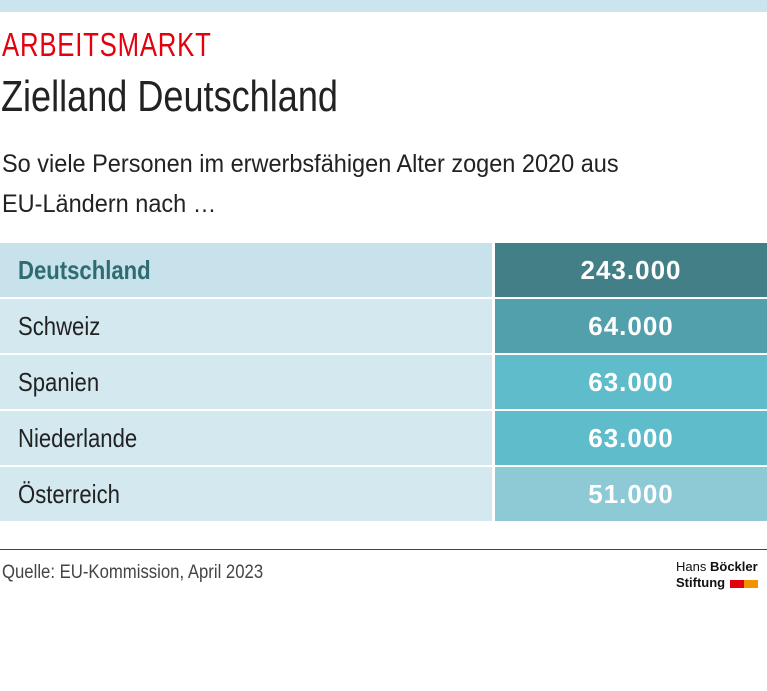  I want to click on country-cell: Schweiz, so click(246, 326).